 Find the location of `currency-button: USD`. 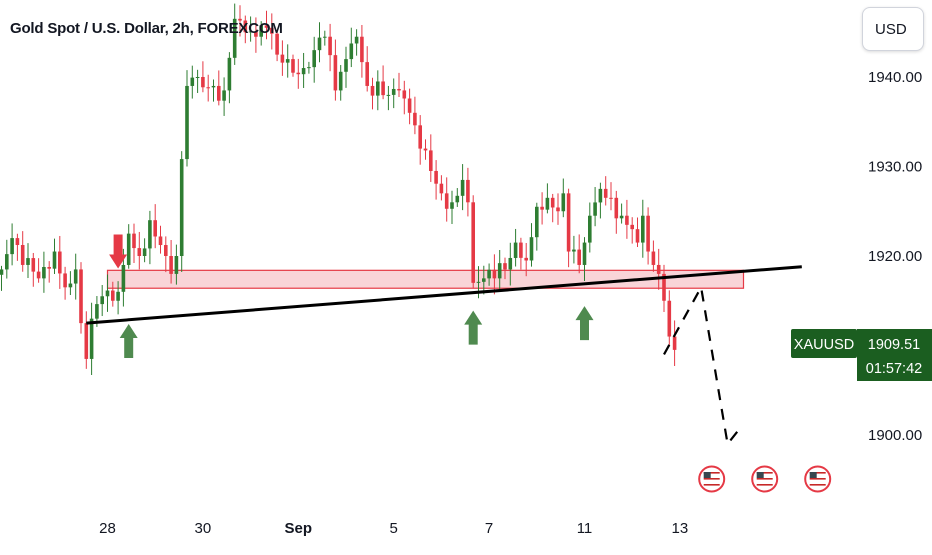

currency-button: USD is located at coordinates (893, 29).